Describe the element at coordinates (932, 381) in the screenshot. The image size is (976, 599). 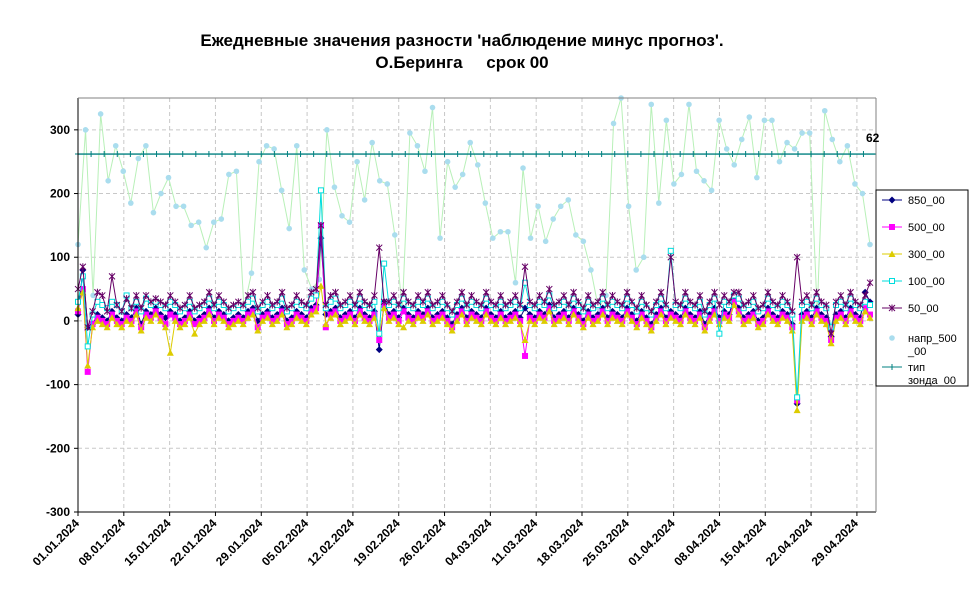
I see `legend-label-тип-зонда_00: зонда_00` at that location.